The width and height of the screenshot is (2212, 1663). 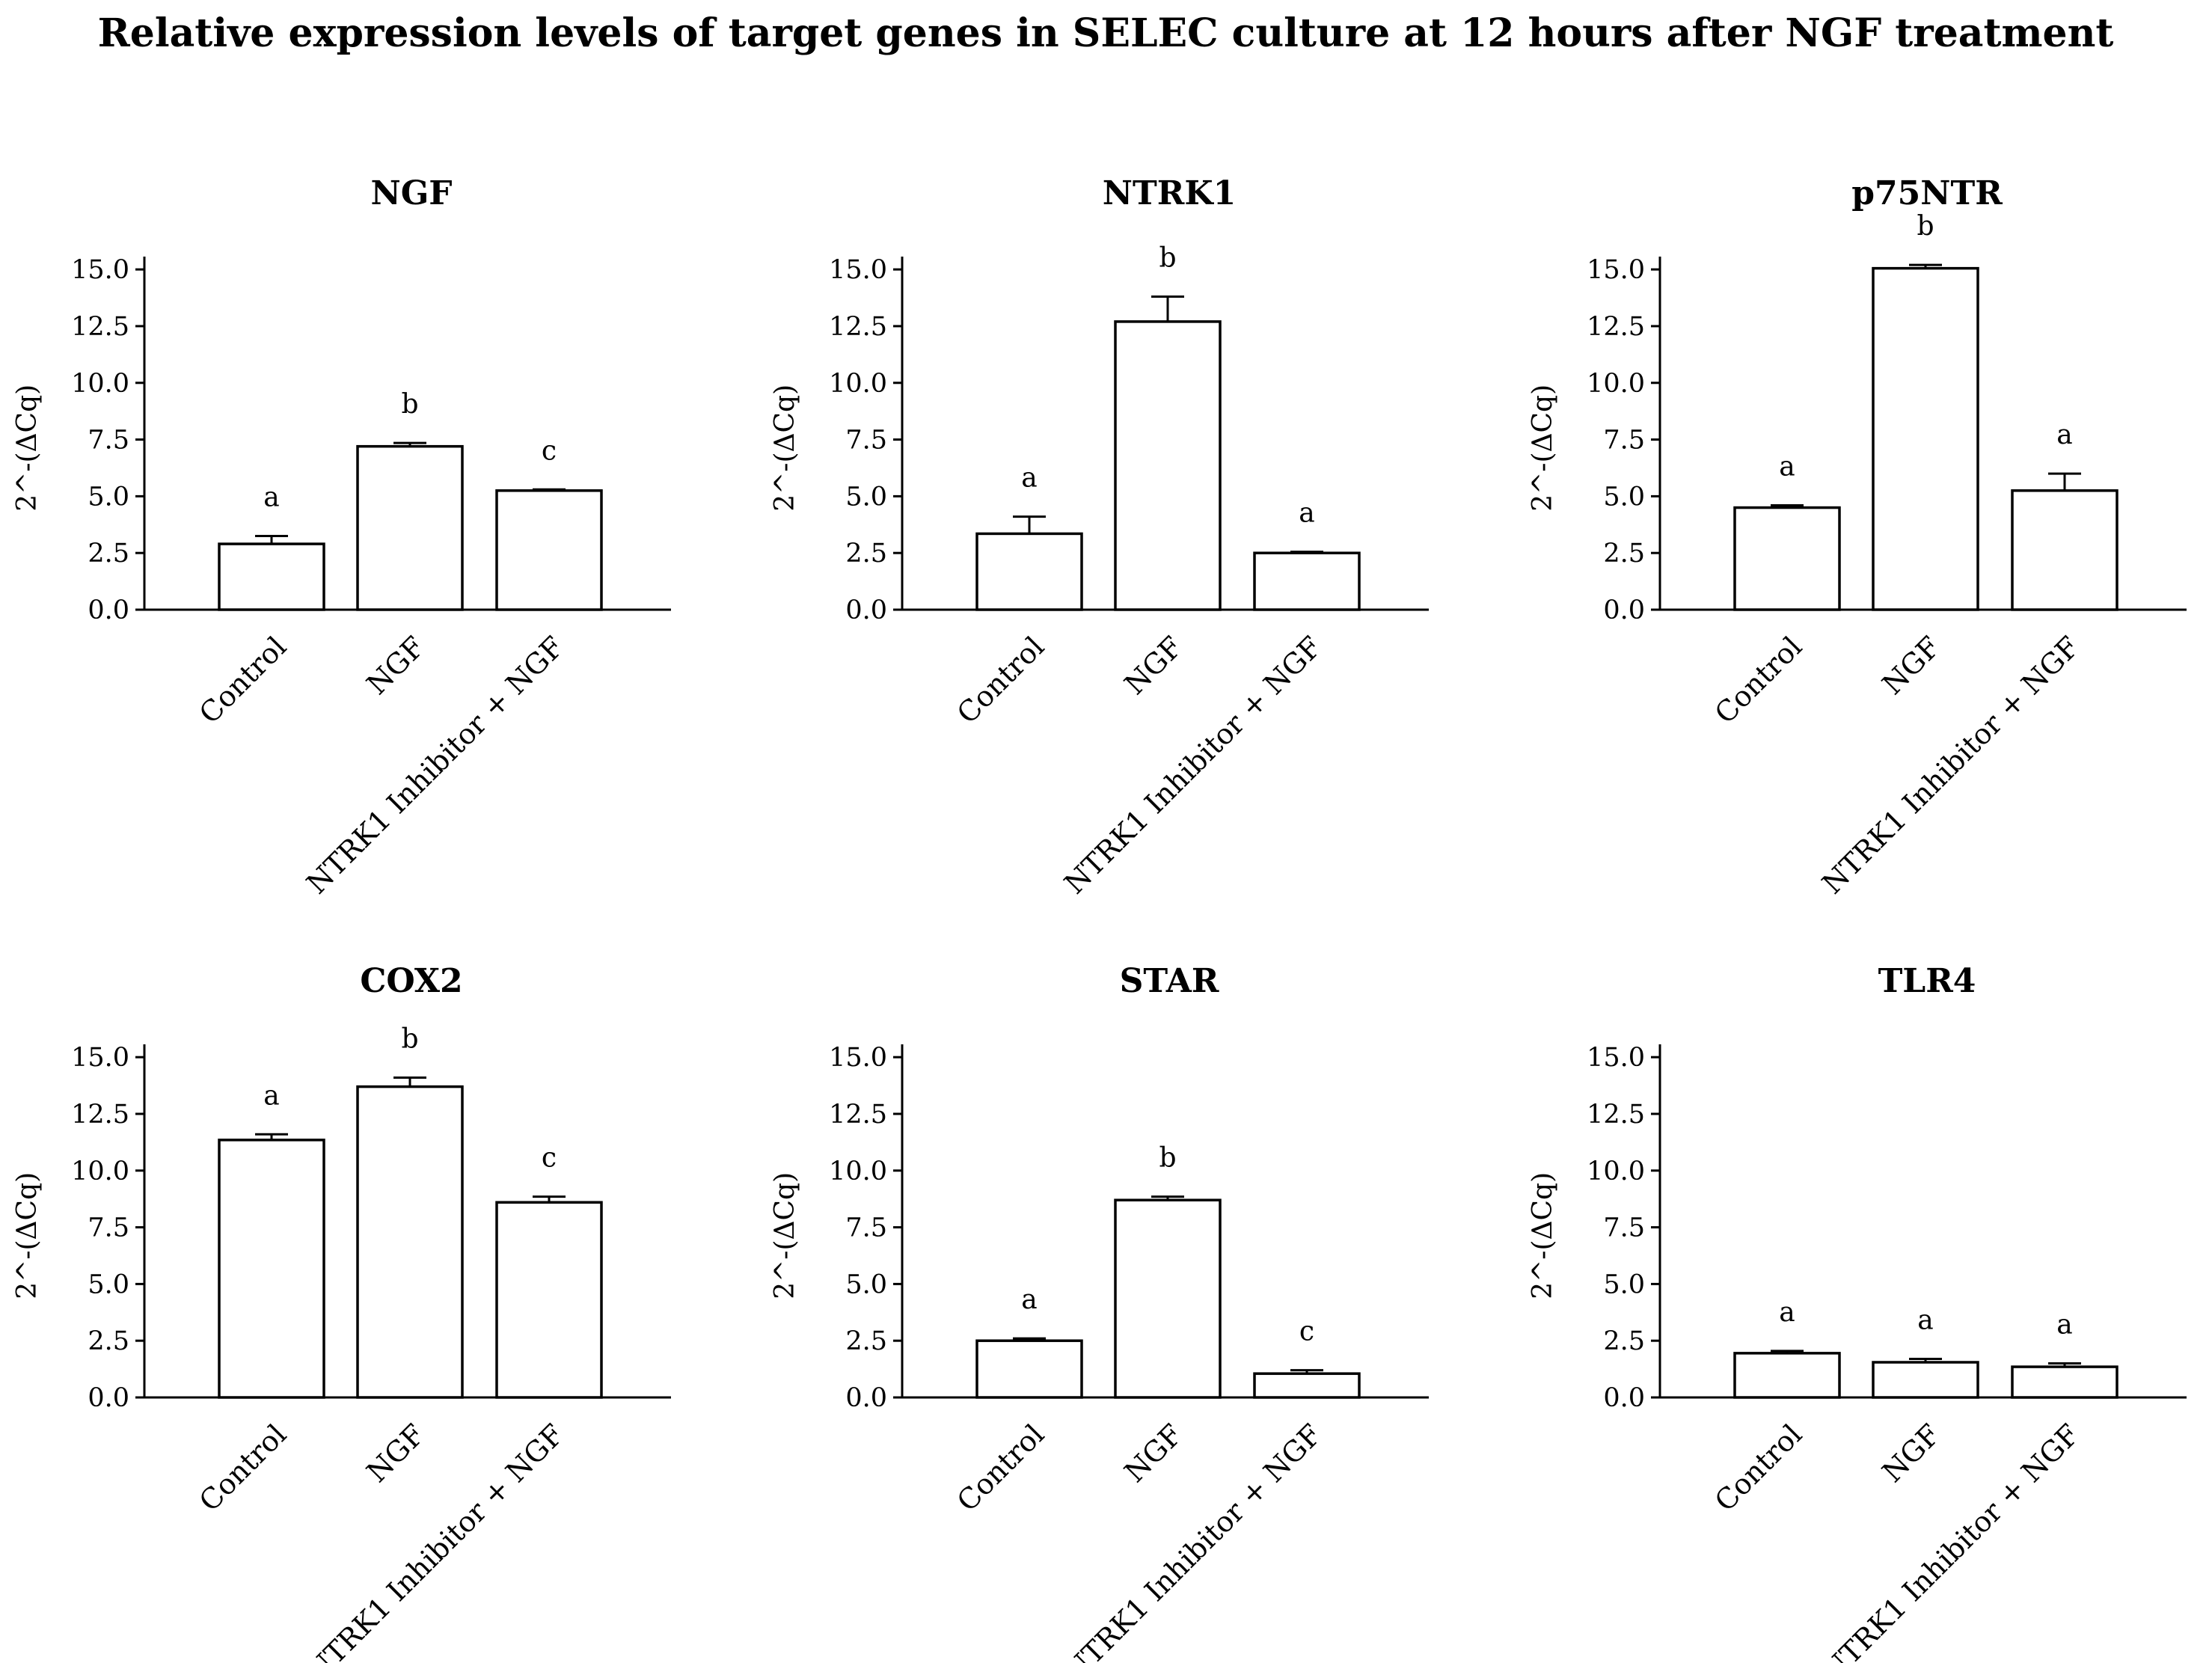 What do you see at coordinates (1927, 193) in the screenshot?
I see `panel-title-p75ntr: p75NTR` at bounding box center [1927, 193].